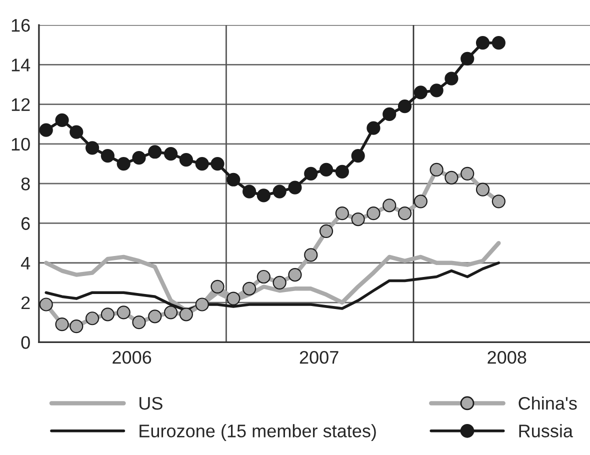 Image resolution: width=590 pixels, height=455 pixels. Describe the element at coordinates (507, 357) in the screenshot. I see `x-tick-label: 2008` at that location.